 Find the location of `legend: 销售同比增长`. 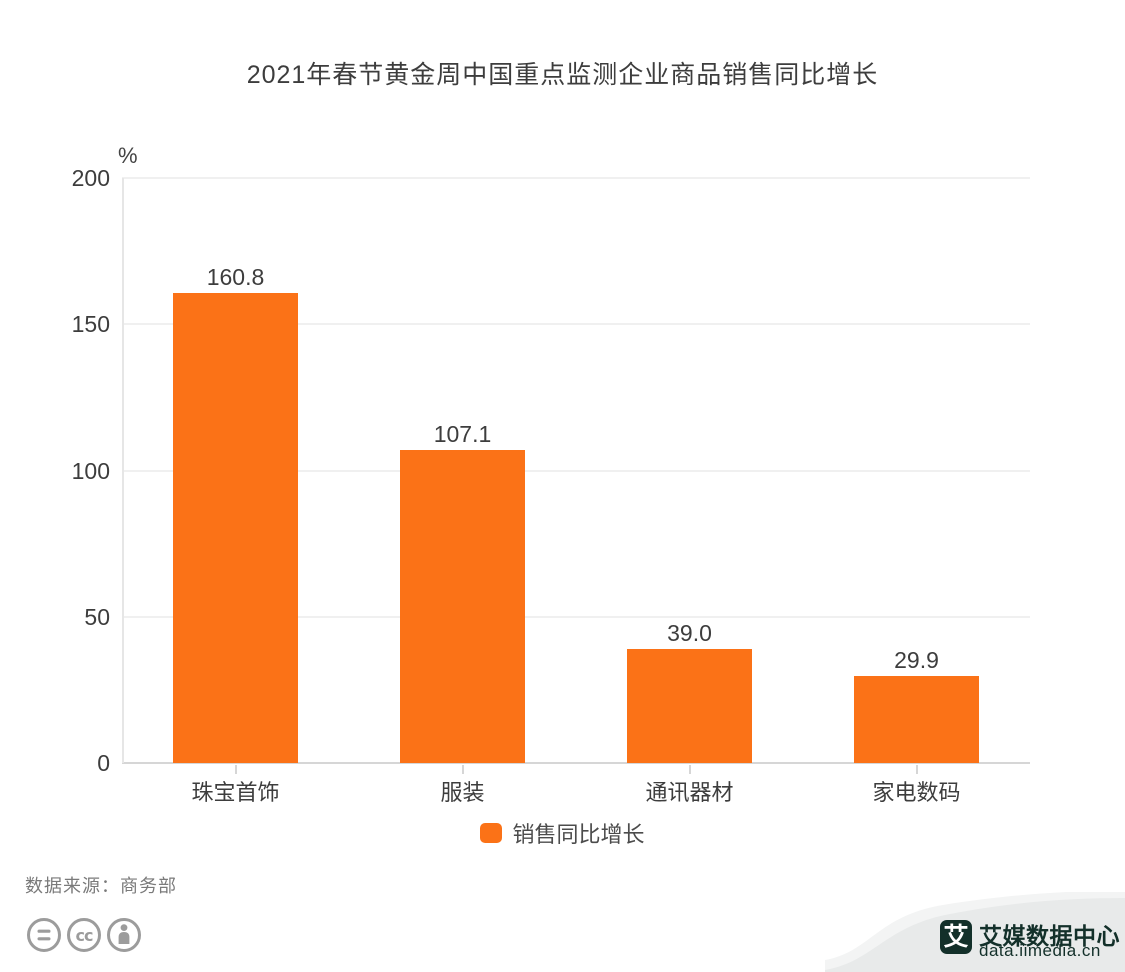

legend: 销售同比增长 is located at coordinates (562, 833).